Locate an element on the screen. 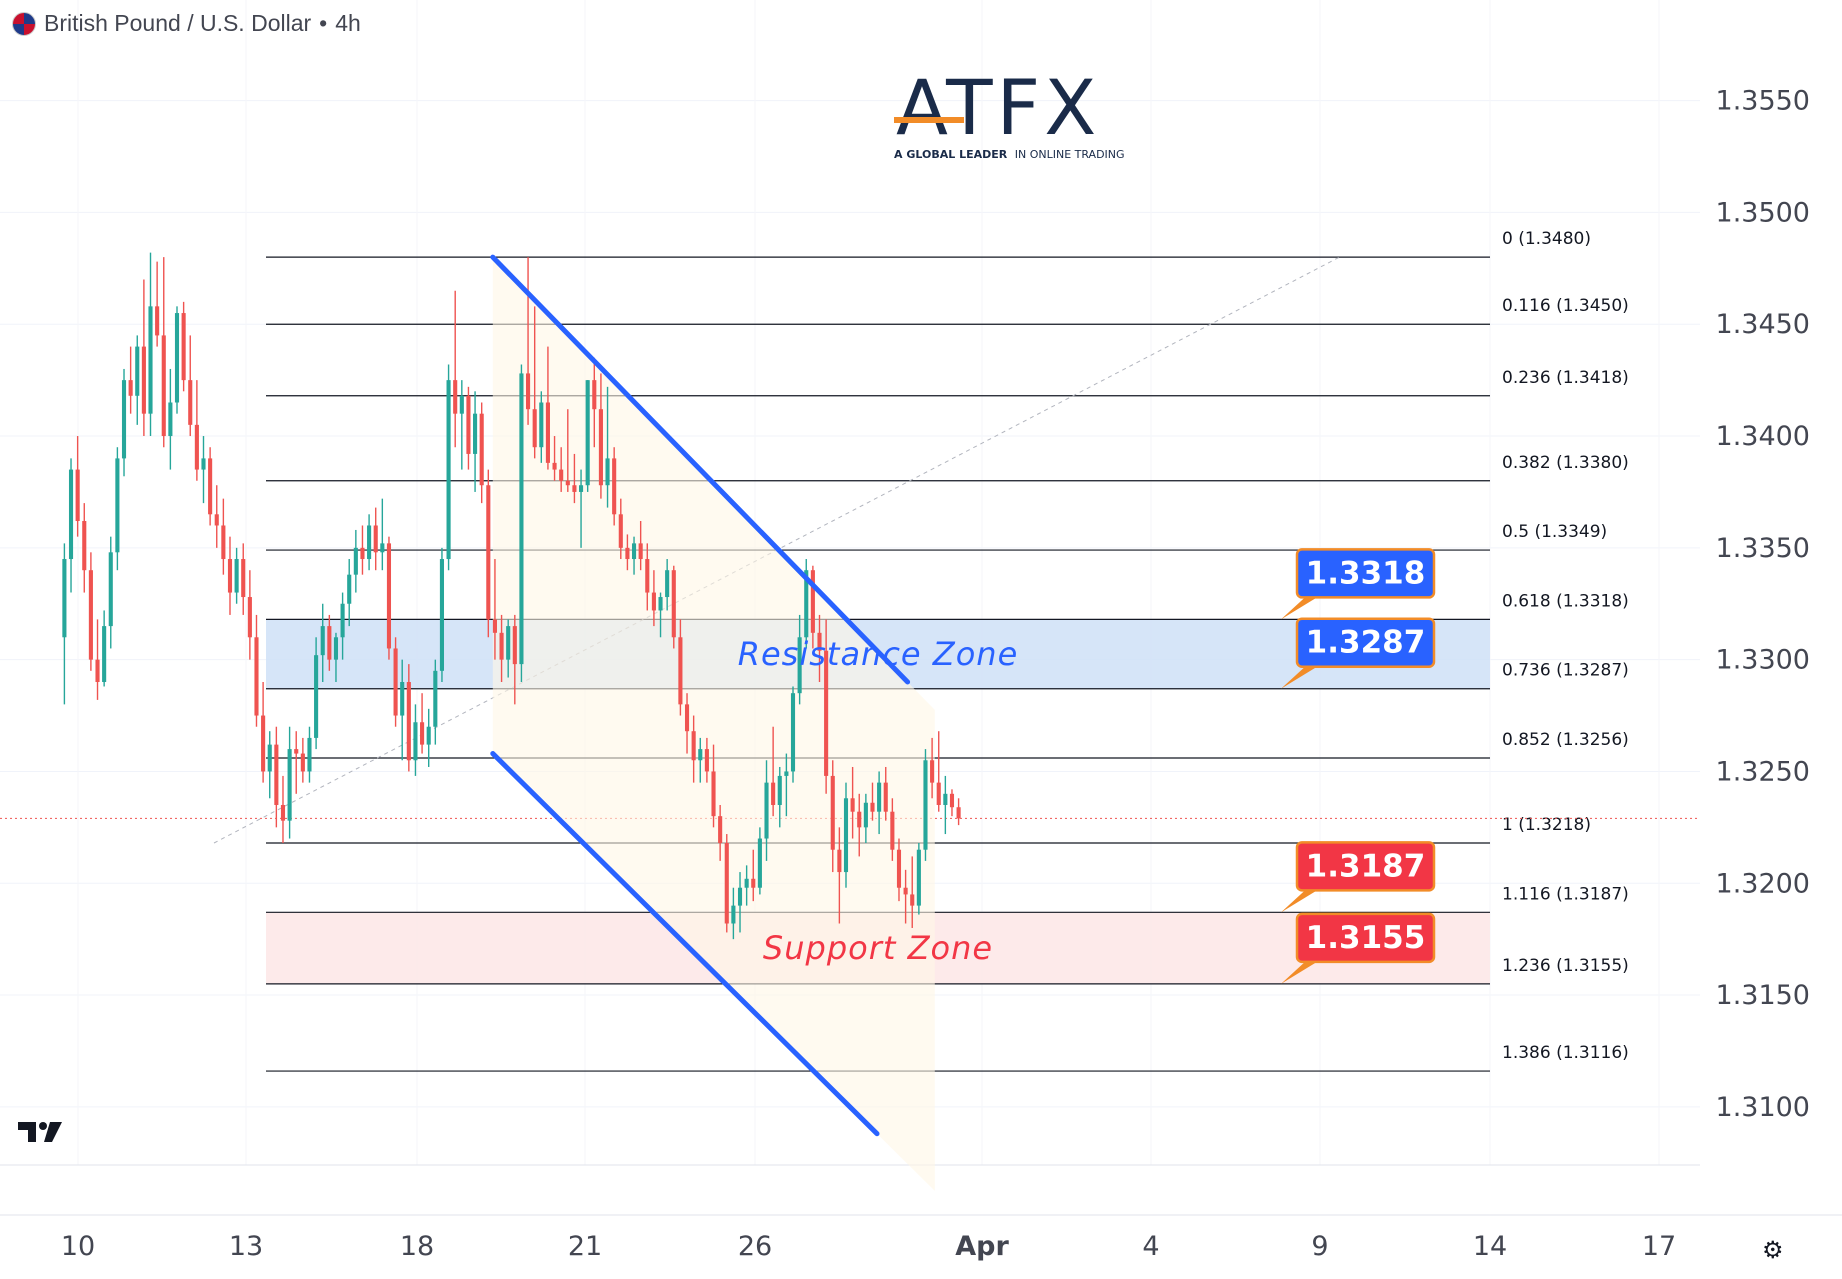 This screenshot has width=1842, height=1279. y-tick-label: 1.3250 is located at coordinates (1763, 771).